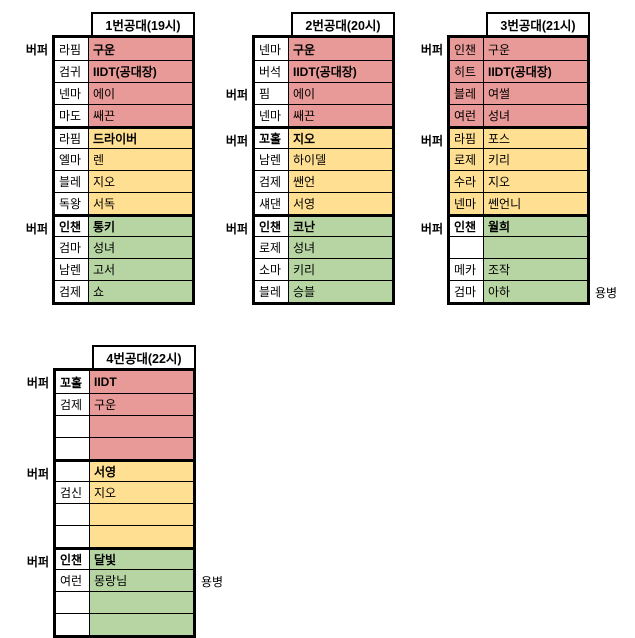 Image resolution: width=635 pixels, height=638 pixels. What do you see at coordinates (343, 23) in the screenshot?
I see `table-title: 2번공대(20시)` at bounding box center [343, 23].